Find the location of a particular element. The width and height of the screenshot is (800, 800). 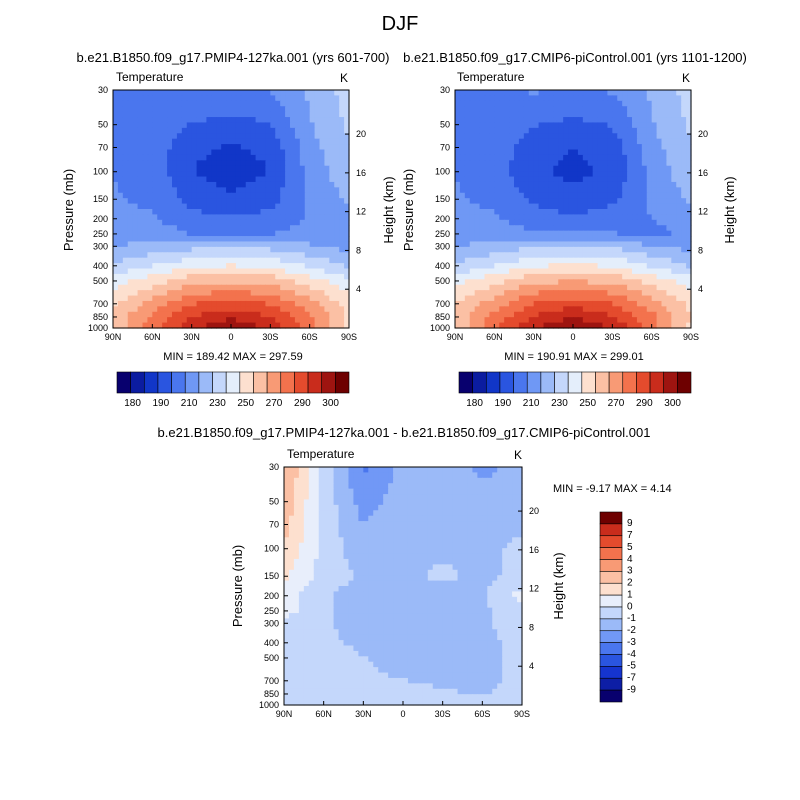

panel-pmip4-ylabel-right: Height (km) is located at coordinates (388, 209).